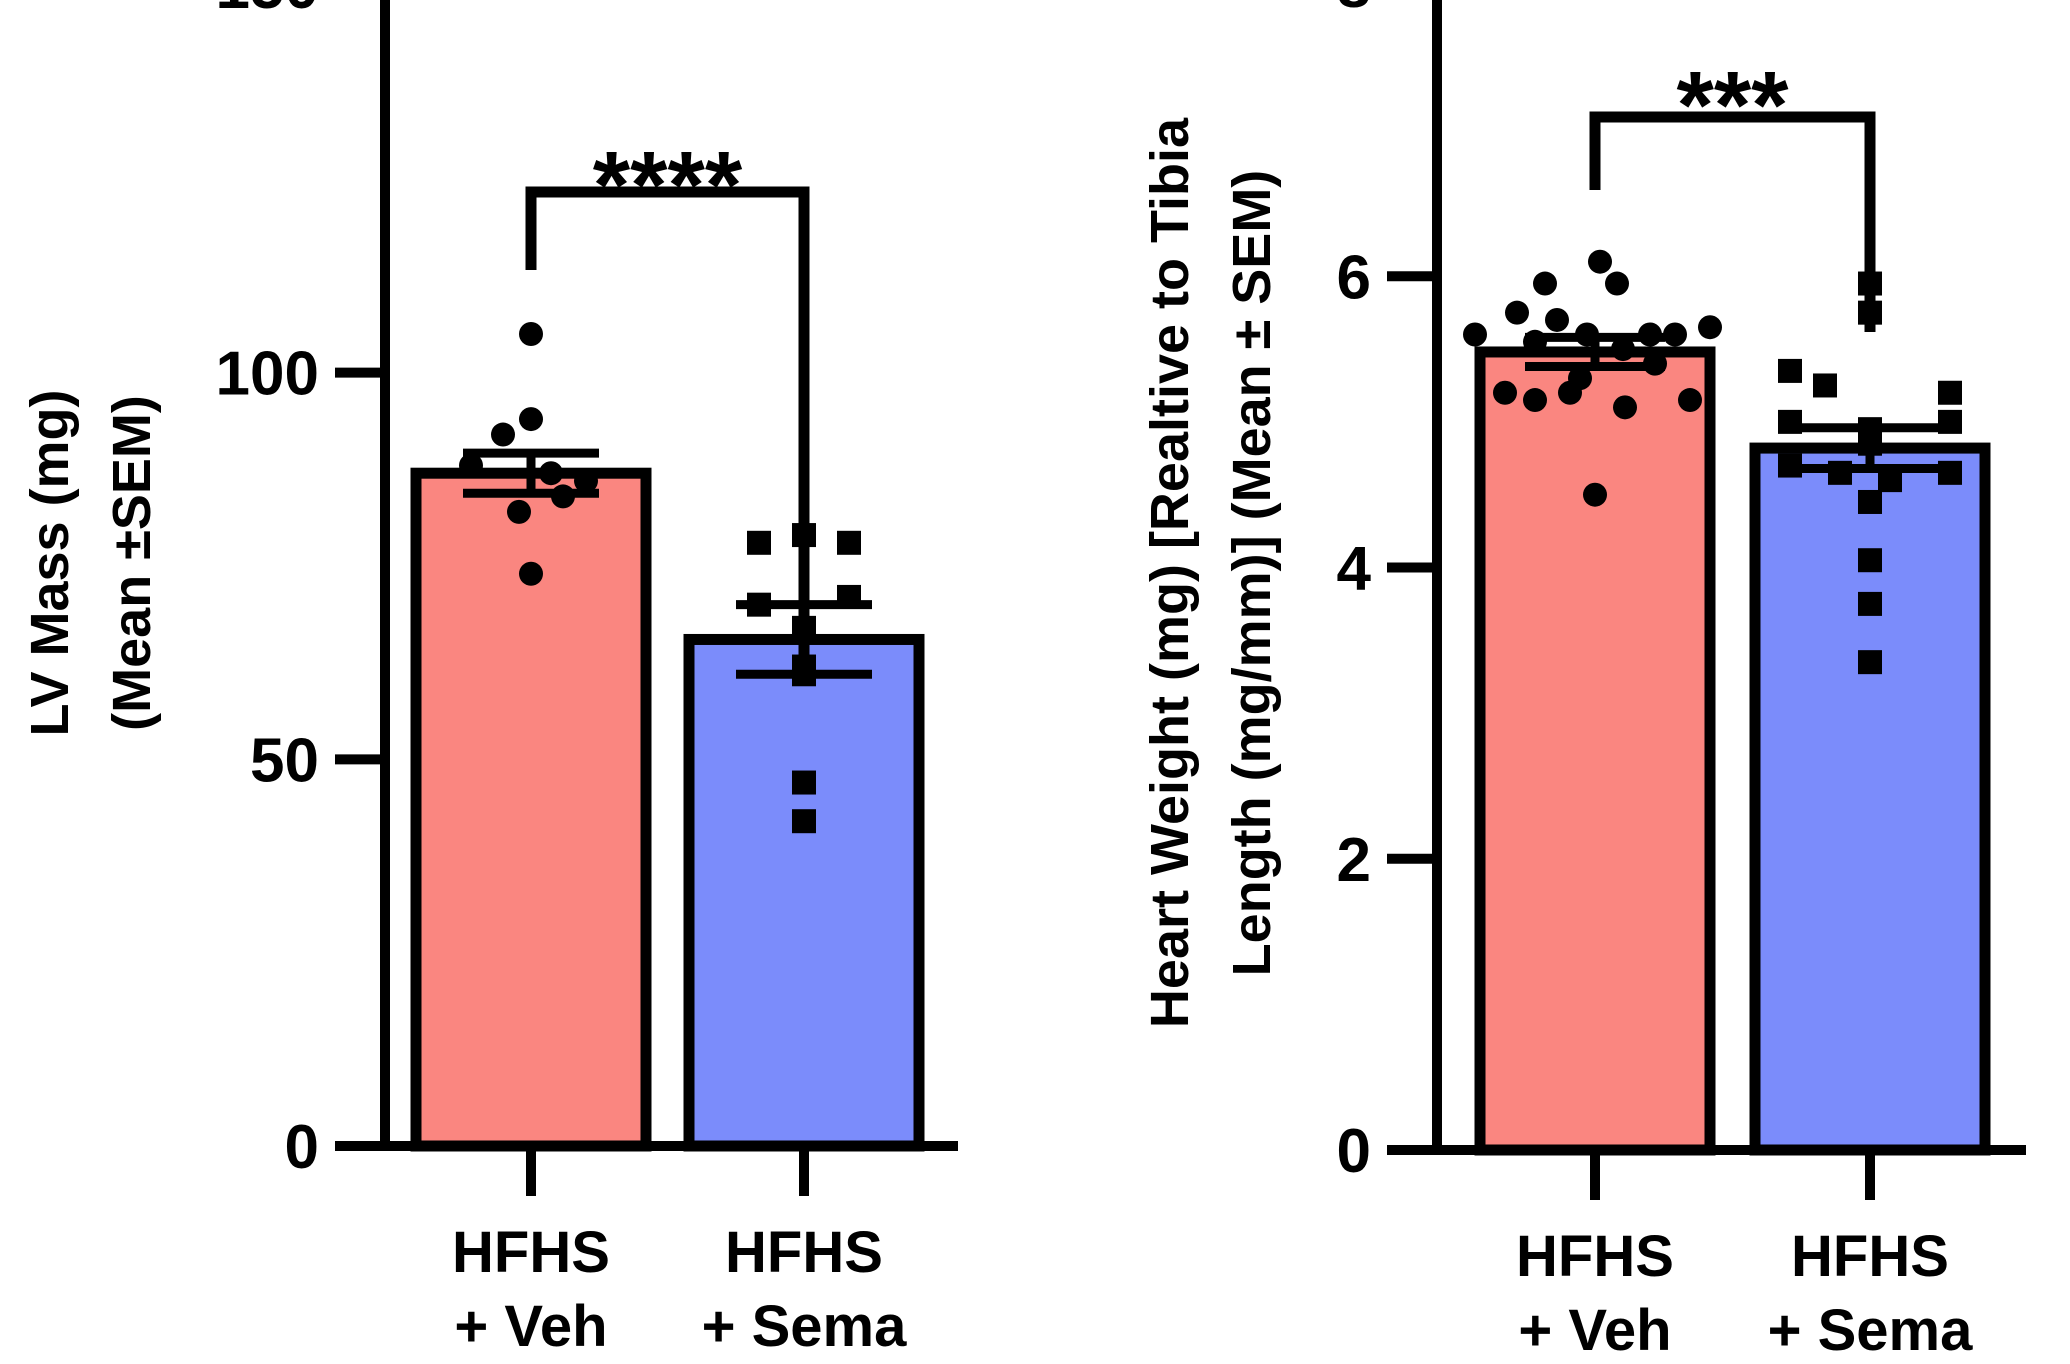 This screenshot has height=1364, width=2070. I want to click on y-tick-label: 6, so click(1354, 277).